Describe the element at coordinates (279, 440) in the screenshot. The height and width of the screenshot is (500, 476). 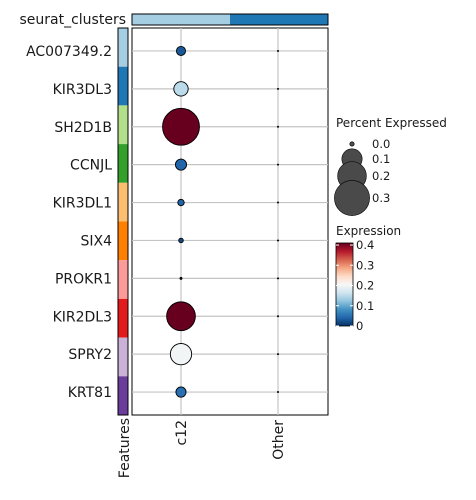
I see `column-label: Other` at that location.